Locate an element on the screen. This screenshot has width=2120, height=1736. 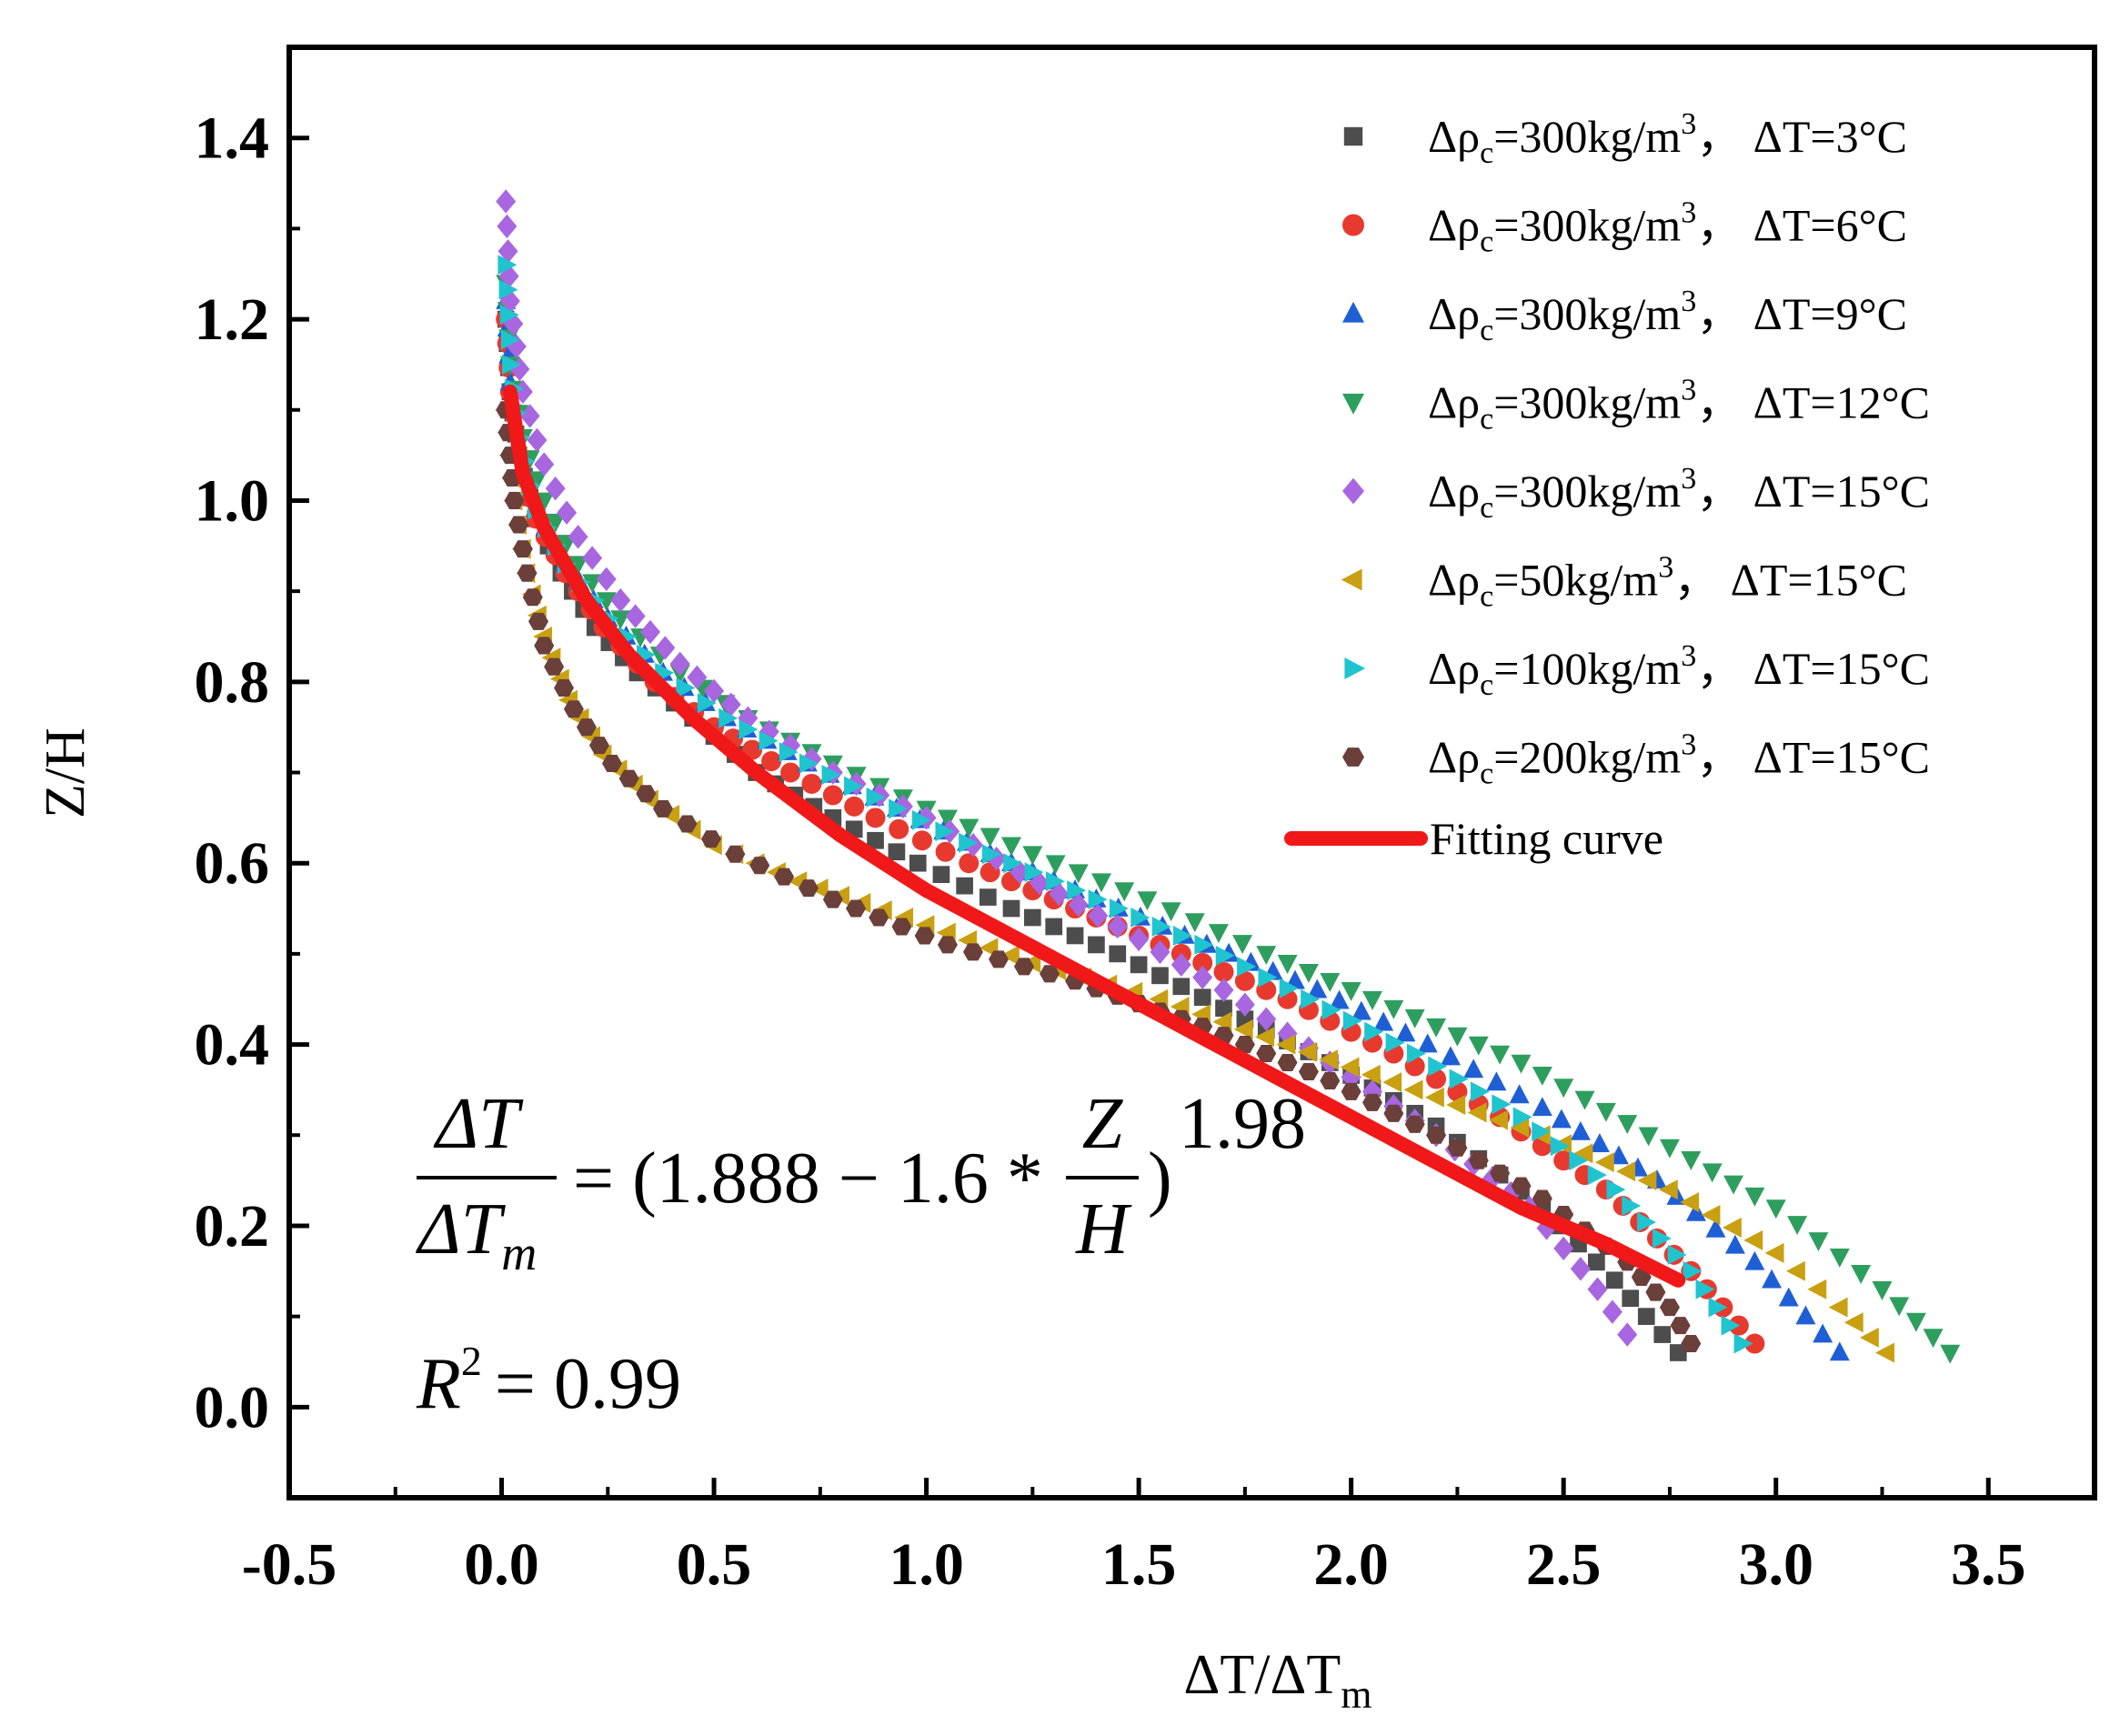
x-tick-label: 1.5 is located at coordinates (1139, 1564).